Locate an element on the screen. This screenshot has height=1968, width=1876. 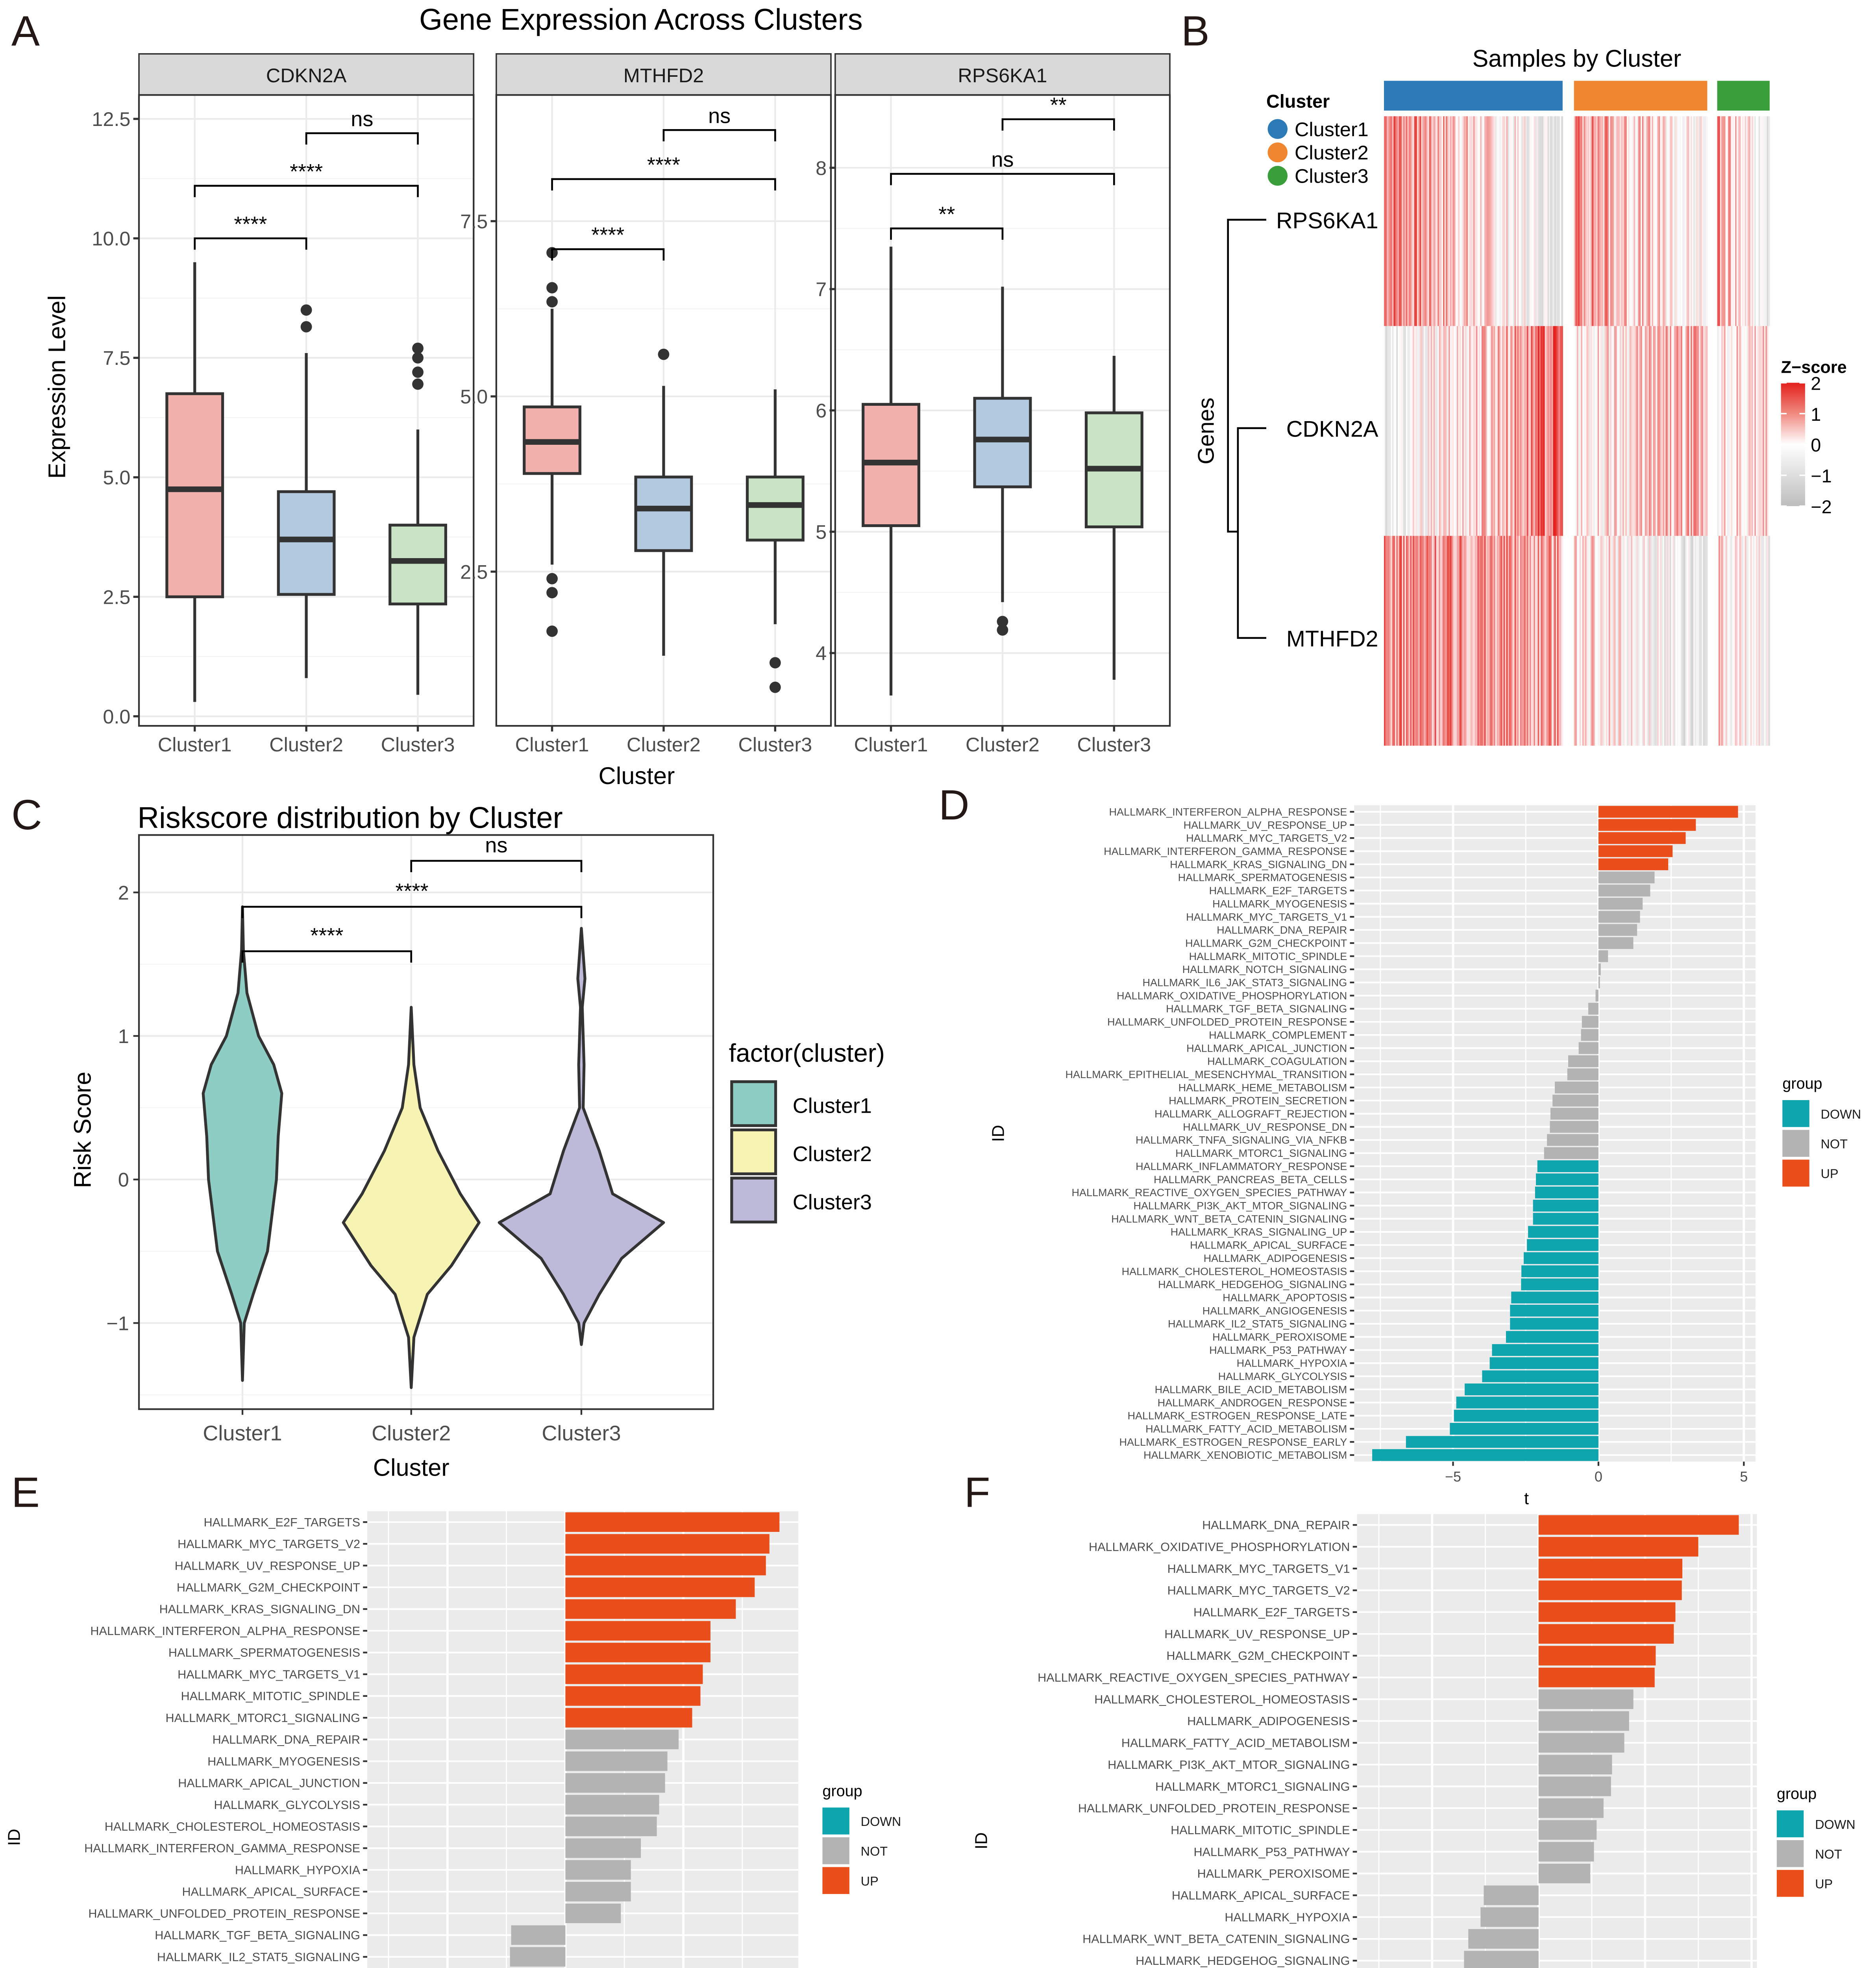
legend-swatch-up is located at coordinates (1795, 1173).